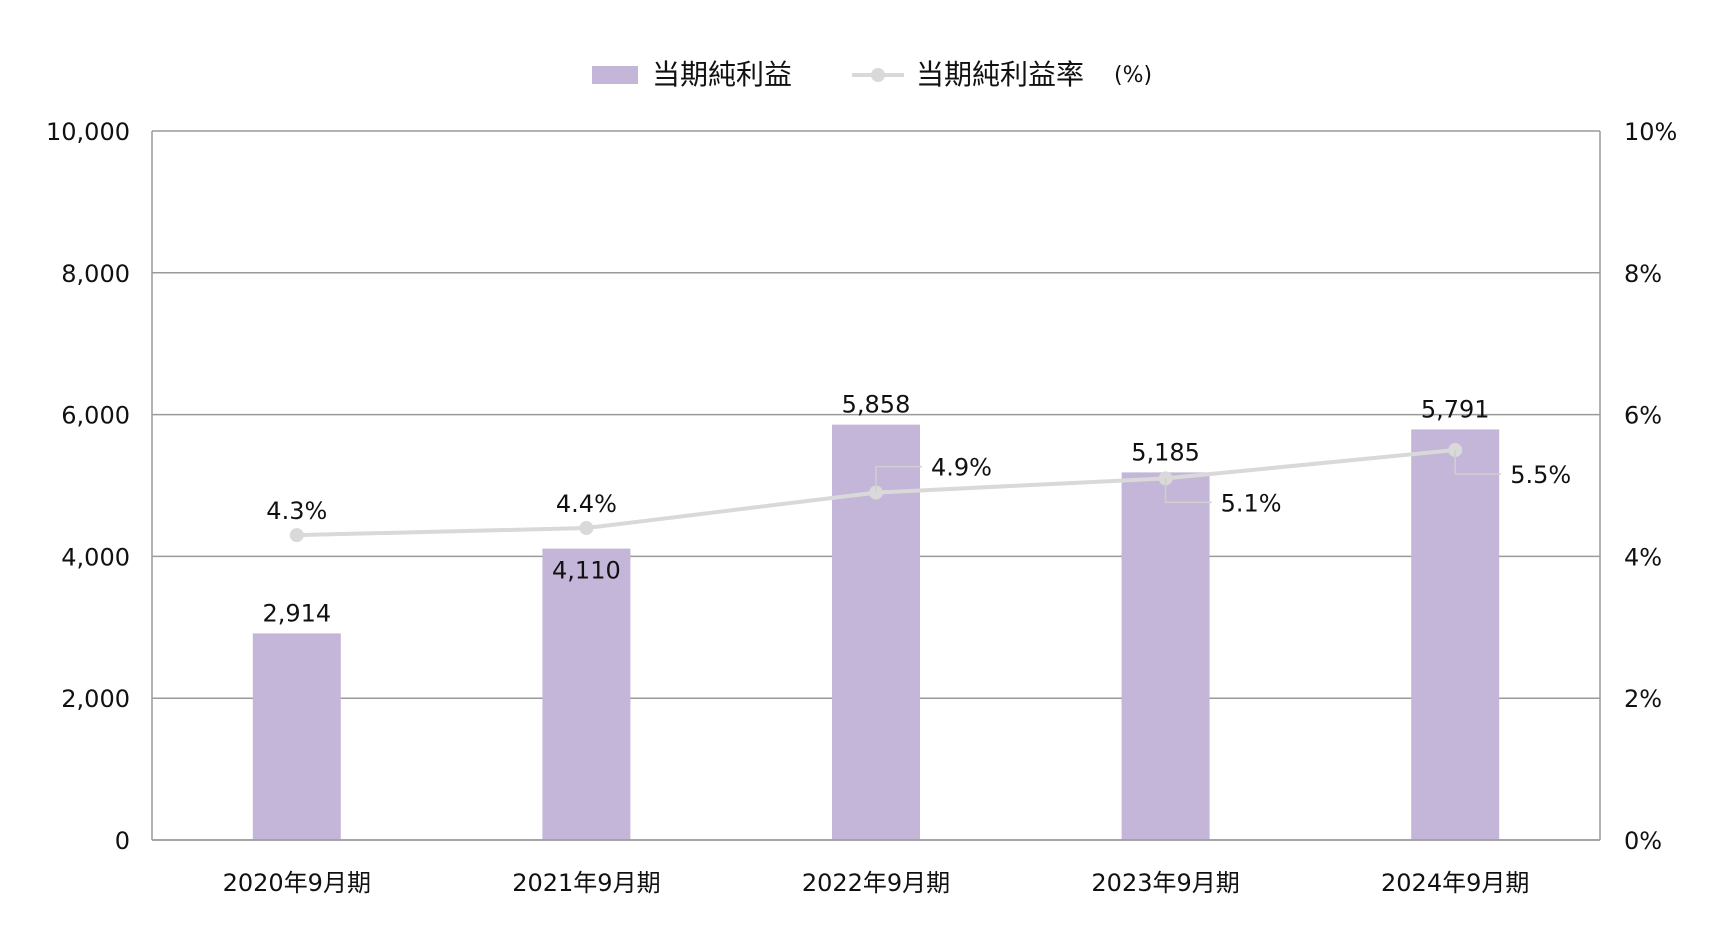 The width and height of the screenshot is (1732, 950). Describe the element at coordinates (1650, 132) in the screenshot. I see `y-right-tick-label: 10%` at that location.